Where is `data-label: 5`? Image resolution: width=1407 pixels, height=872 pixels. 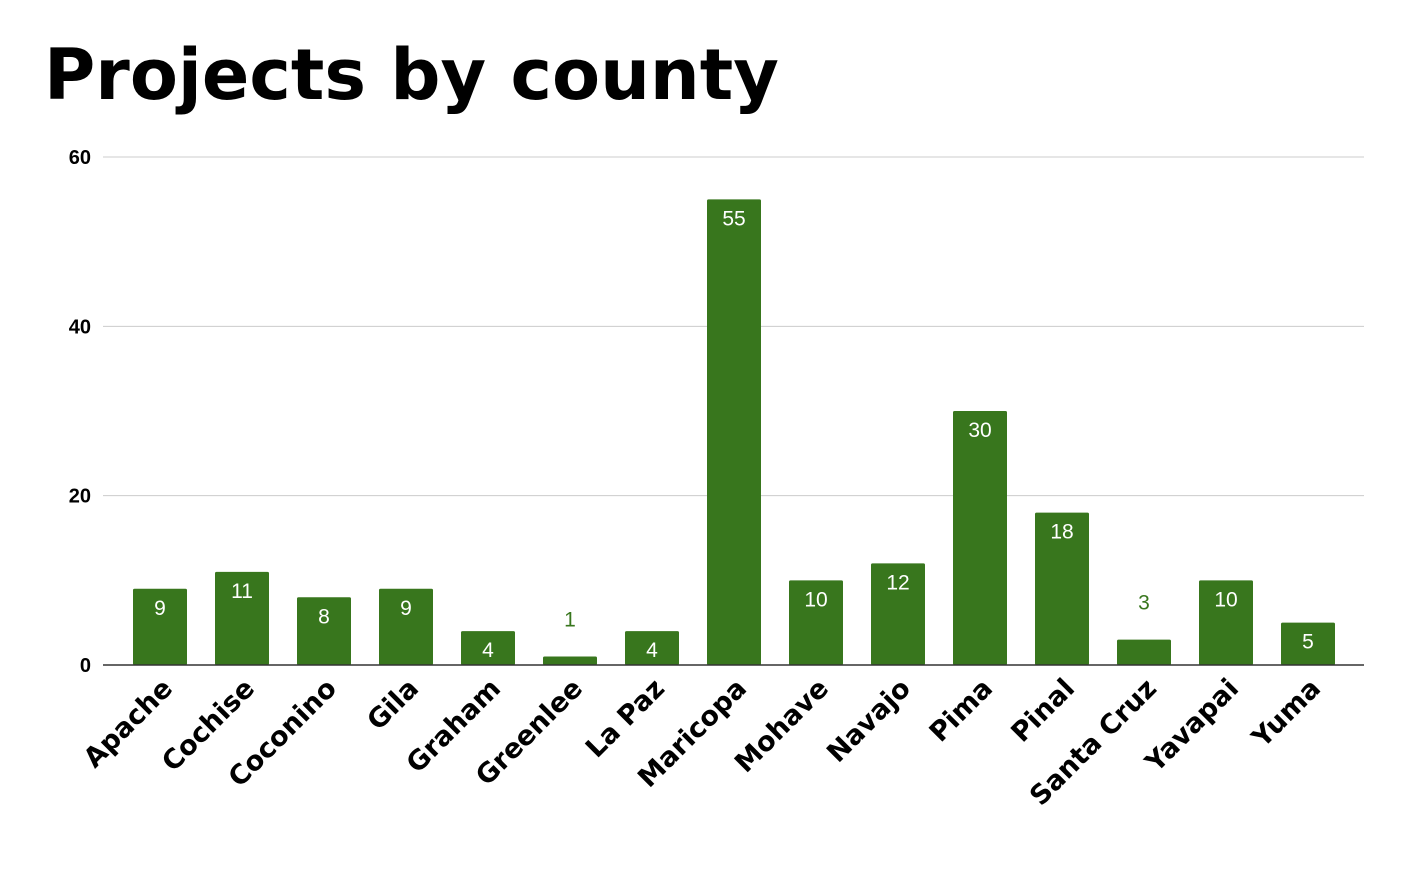
data-label: 5 is located at coordinates (1308, 642).